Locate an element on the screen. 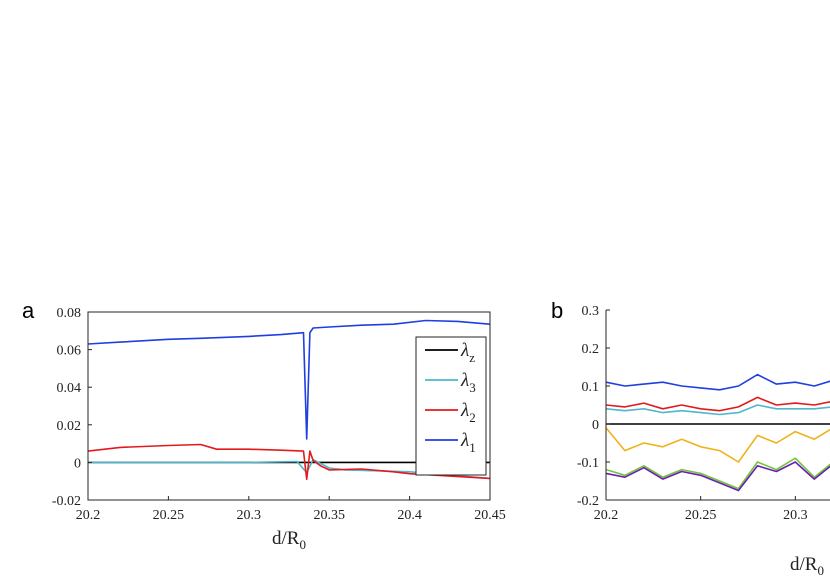  a-x-tick-label: 20.25 is located at coordinates (169, 515).